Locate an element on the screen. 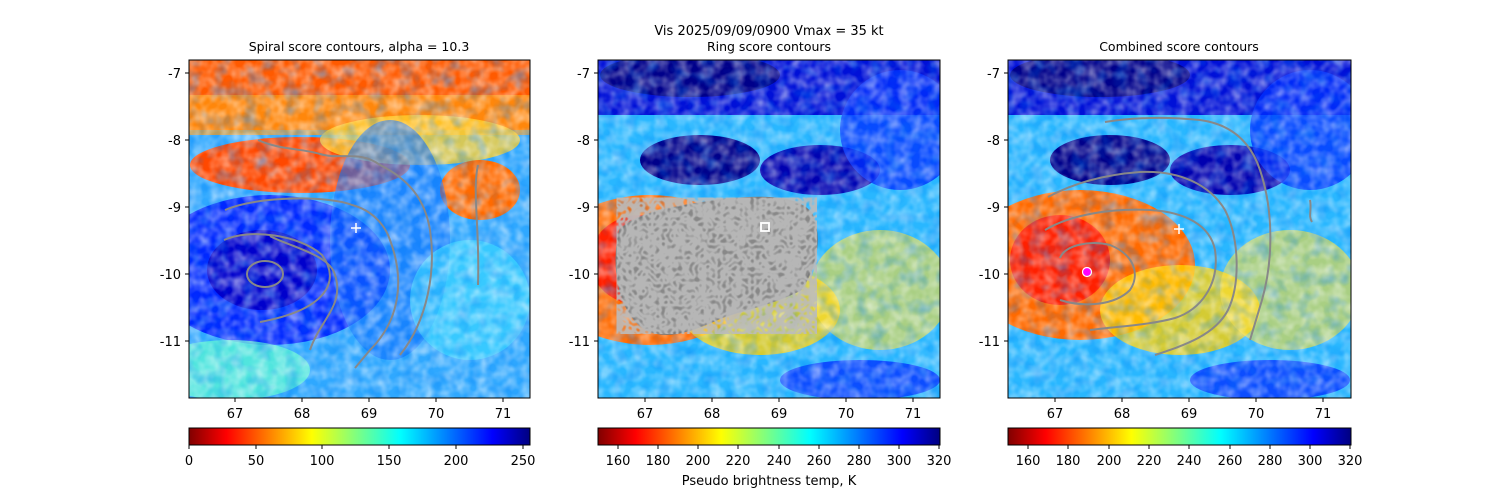 Image resolution: width=1500 pixels, height=500 pixels. panel-title: Spiral score contours, alpha = 10.3 is located at coordinates (359, 46).